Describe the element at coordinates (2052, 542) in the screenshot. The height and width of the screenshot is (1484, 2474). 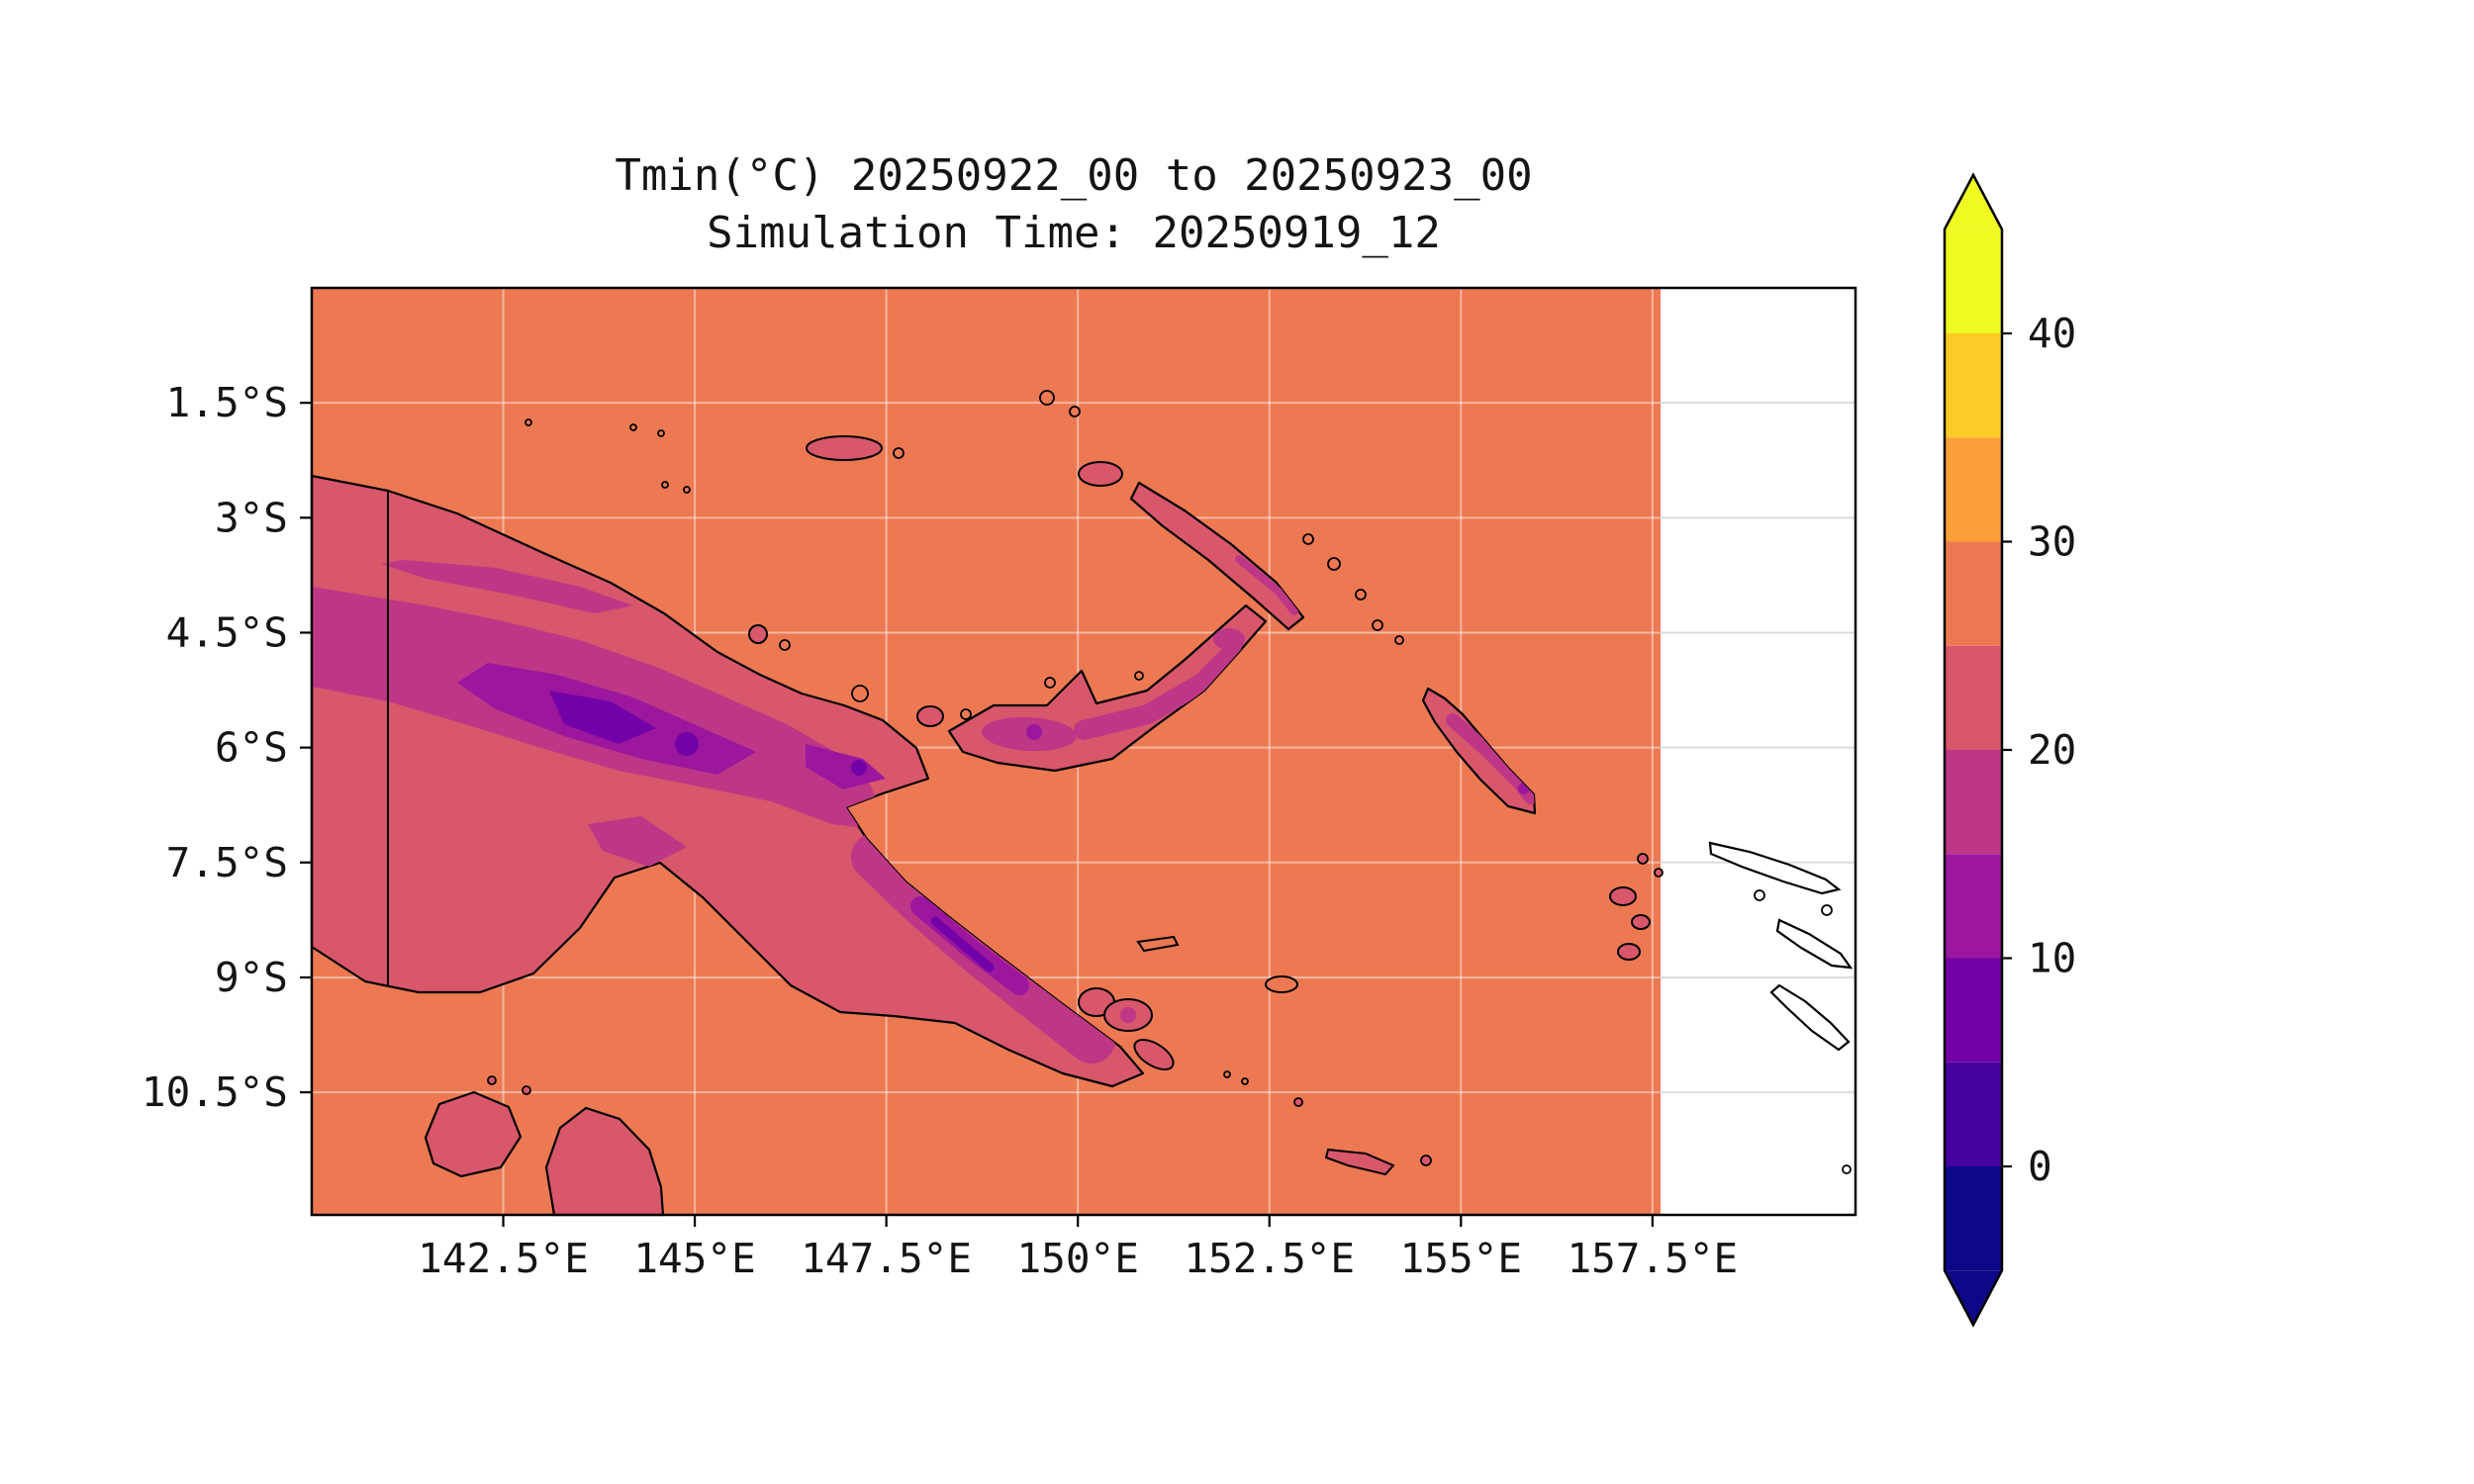
I see `colorbar-tick-label-3: 30` at that location.